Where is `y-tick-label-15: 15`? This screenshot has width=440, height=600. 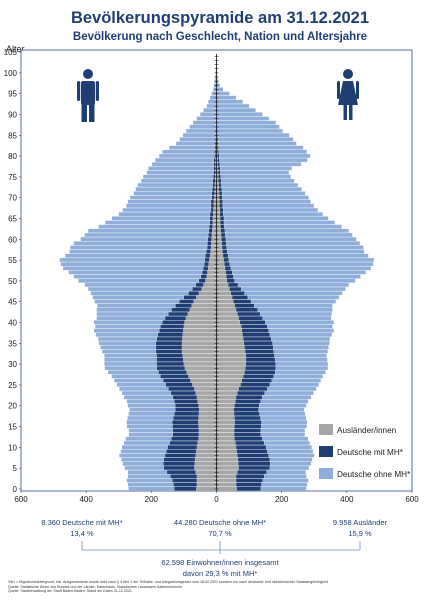
y-tick-label-15: 15 is located at coordinates (12, 427).